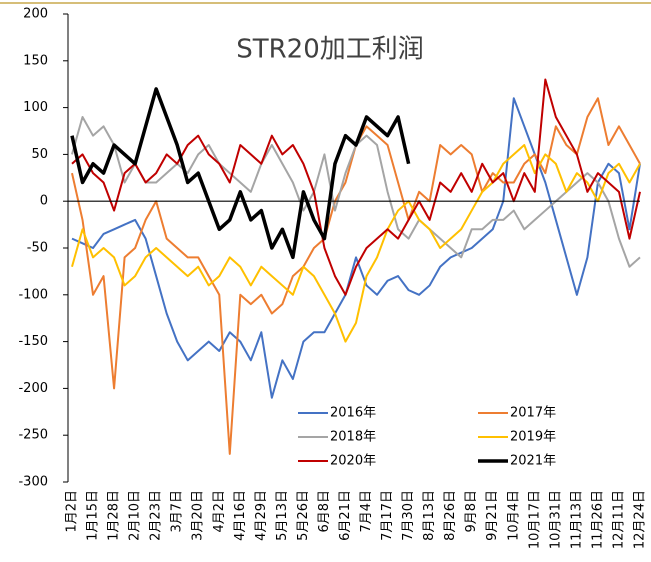  I want to click on x-tick-label: 10月4日, so click(513, 515).